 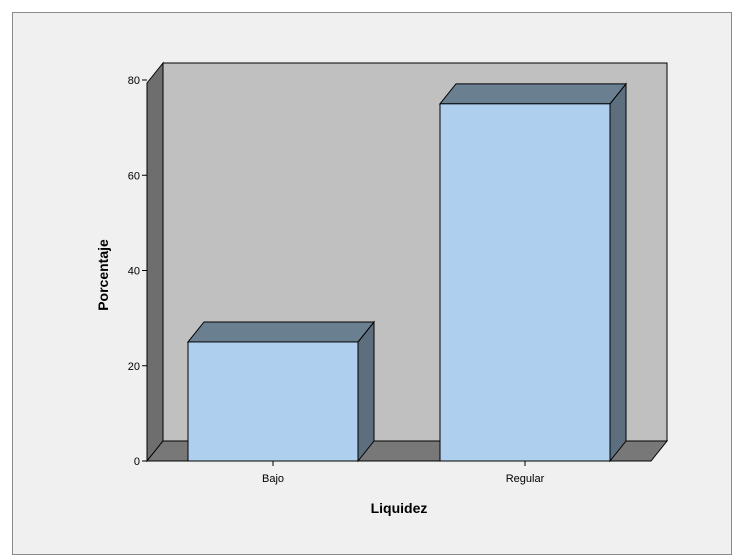 What do you see at coordinates (103, 275) in the screenshot?
I see `y-axis-title: Porcentaje` at bounding box center [103, 275].